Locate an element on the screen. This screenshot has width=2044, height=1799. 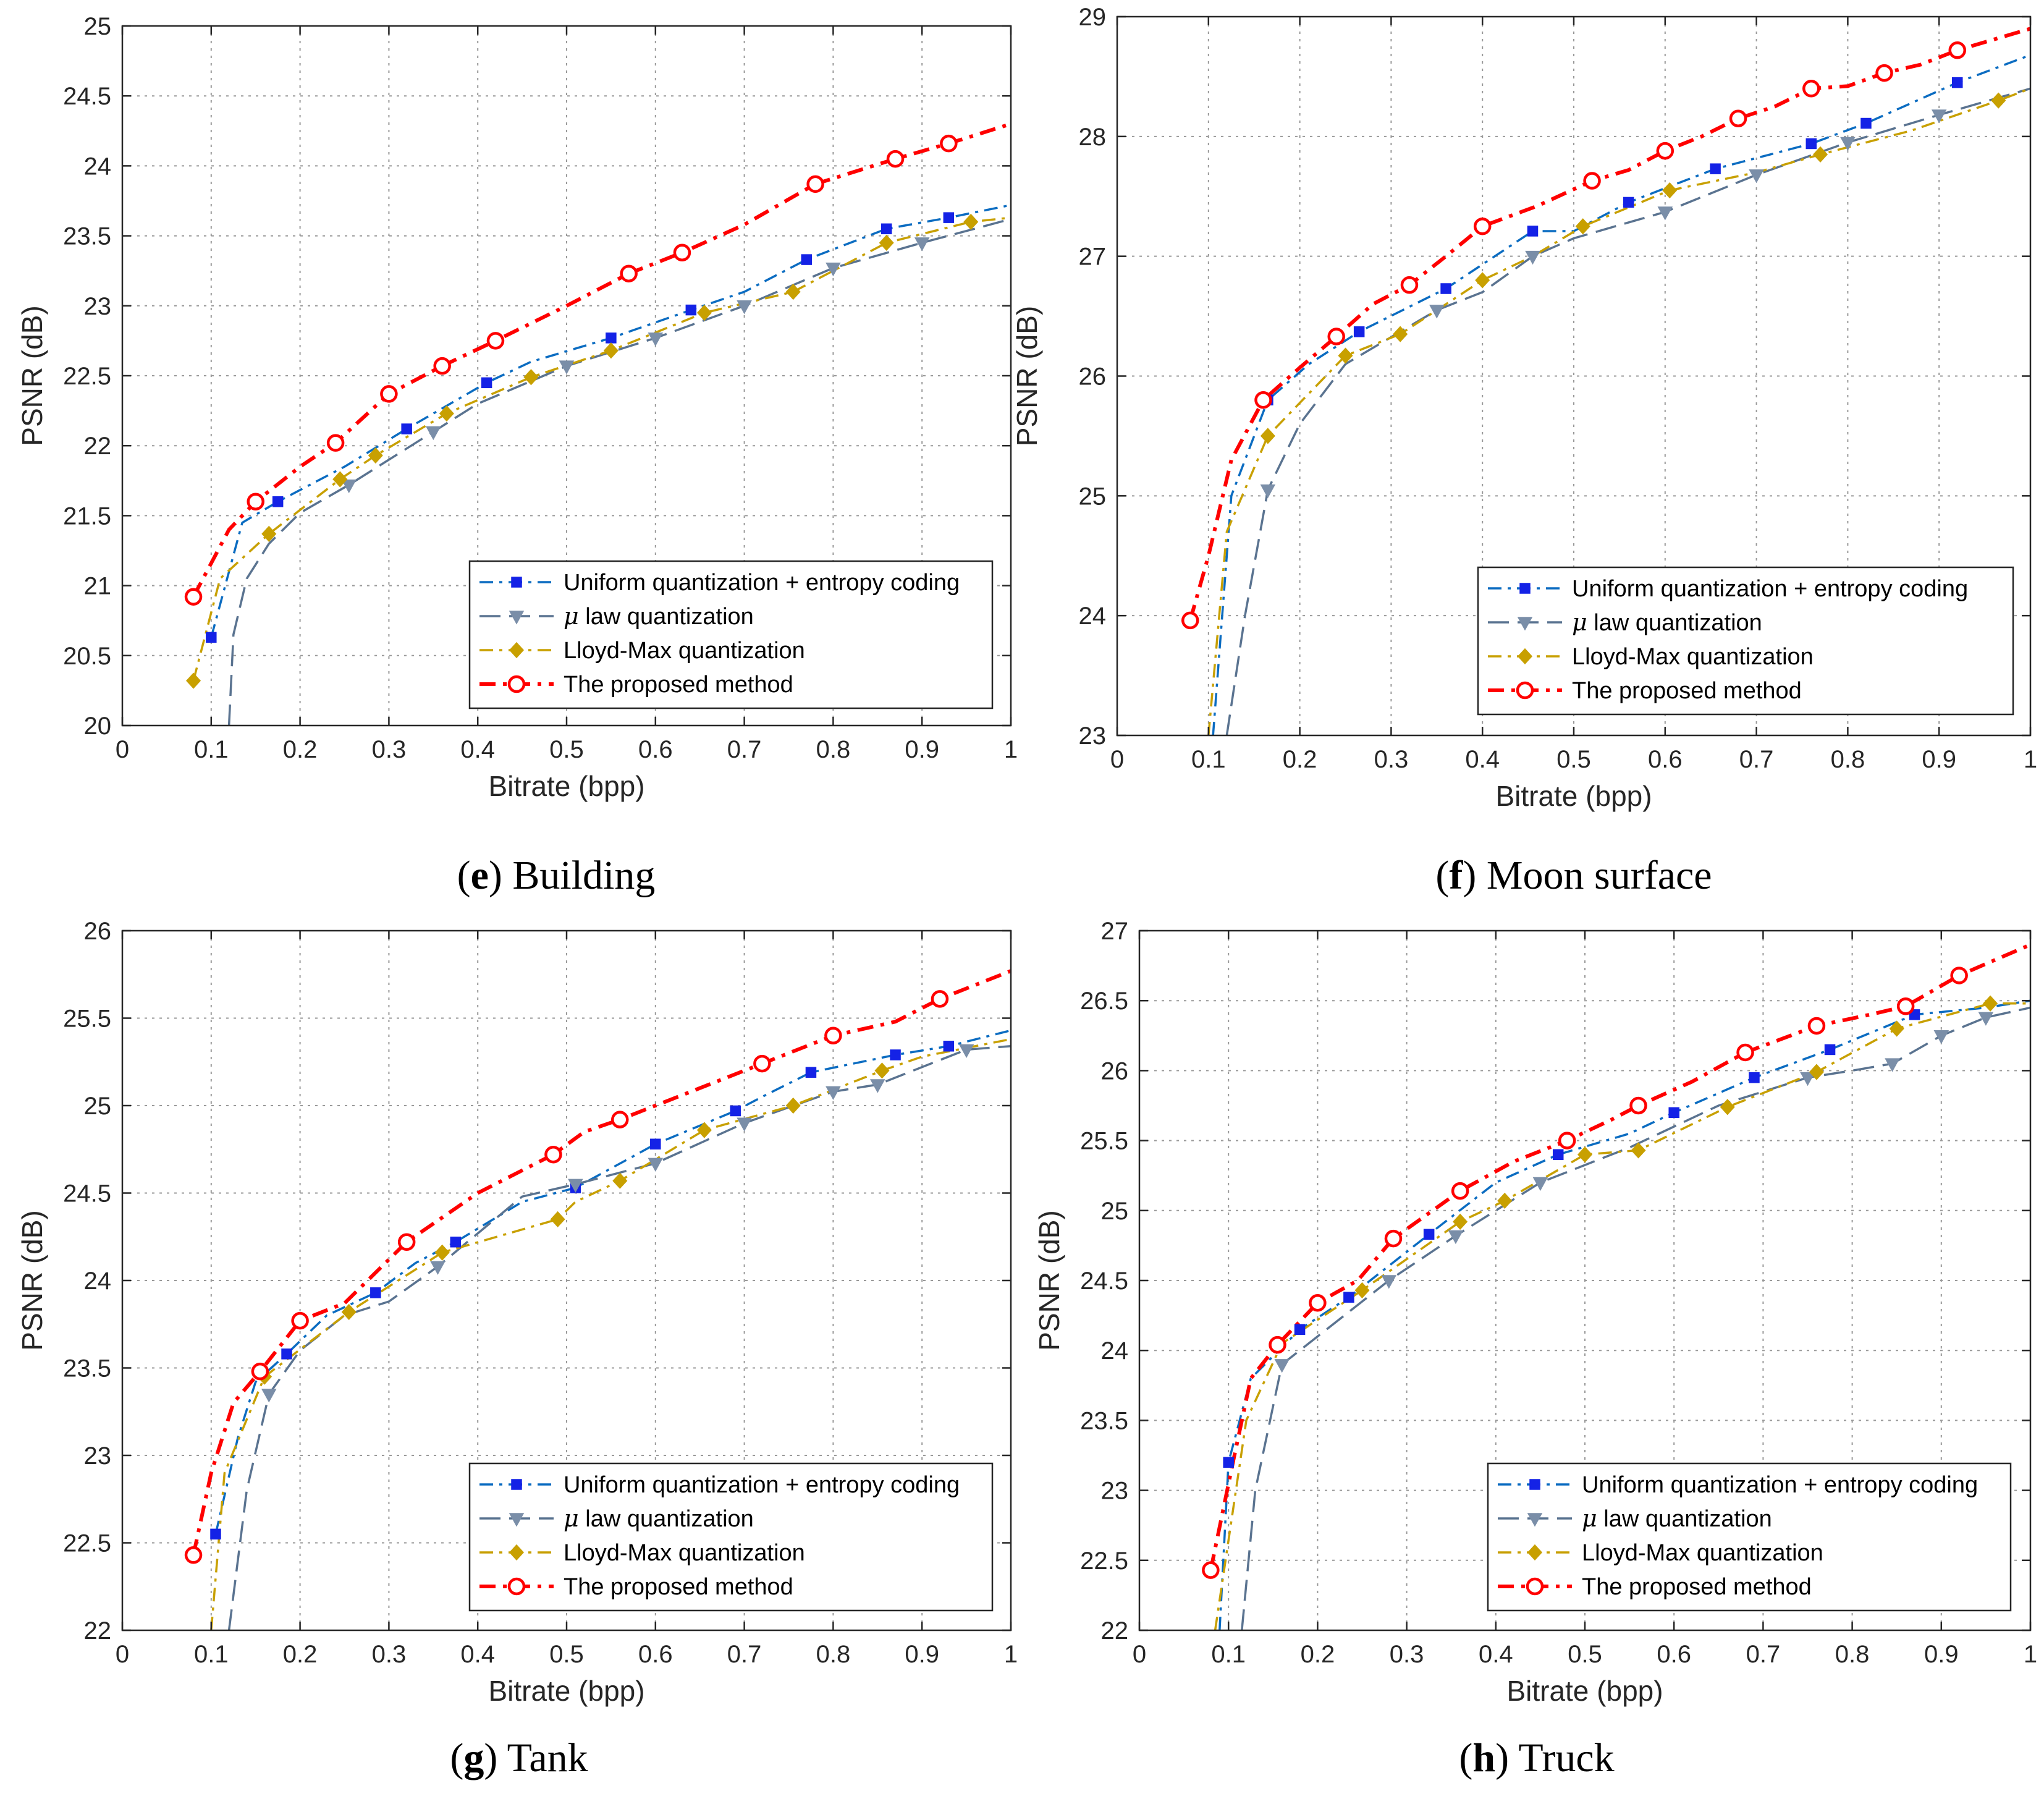
x-tick-label: 0.8 is located at coordinates (834, 749).